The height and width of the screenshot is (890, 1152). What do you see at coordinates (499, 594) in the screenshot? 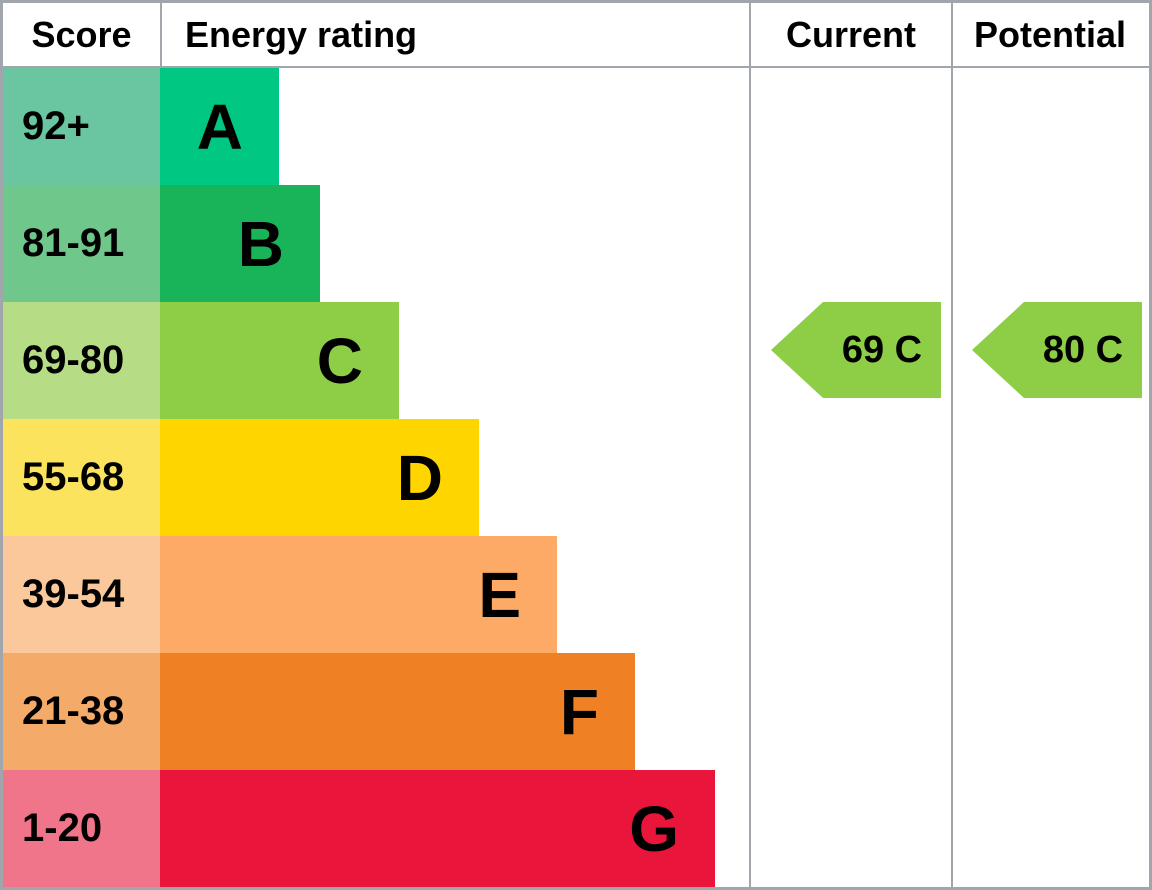
I see `band-letter-e: E` at bounding box center [499, 594].